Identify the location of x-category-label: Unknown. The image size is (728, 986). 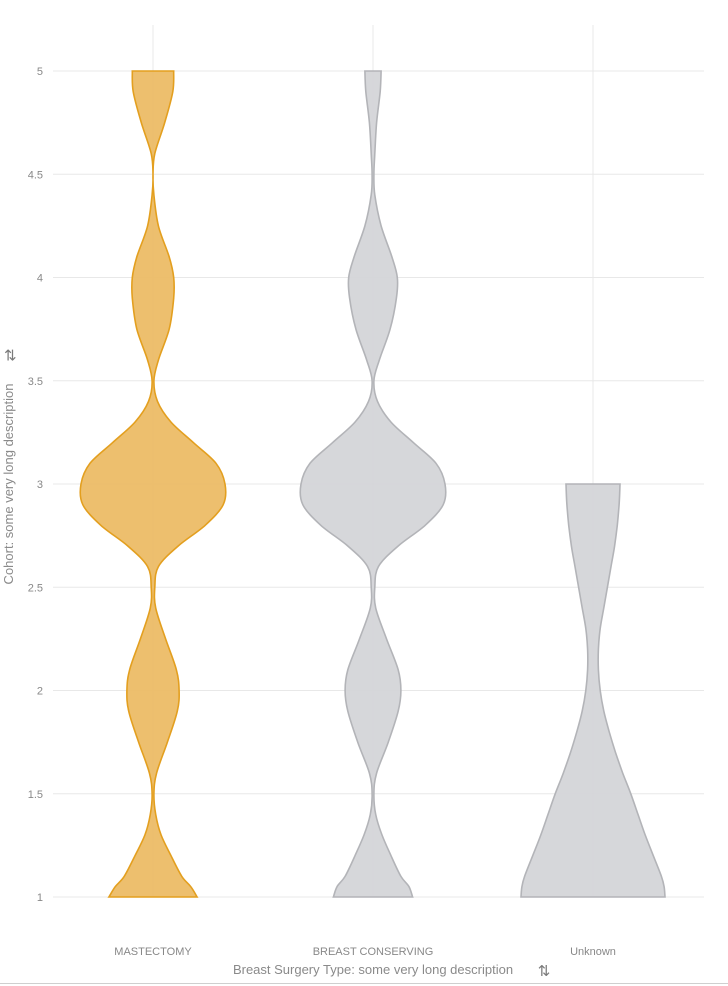
(593, 952).